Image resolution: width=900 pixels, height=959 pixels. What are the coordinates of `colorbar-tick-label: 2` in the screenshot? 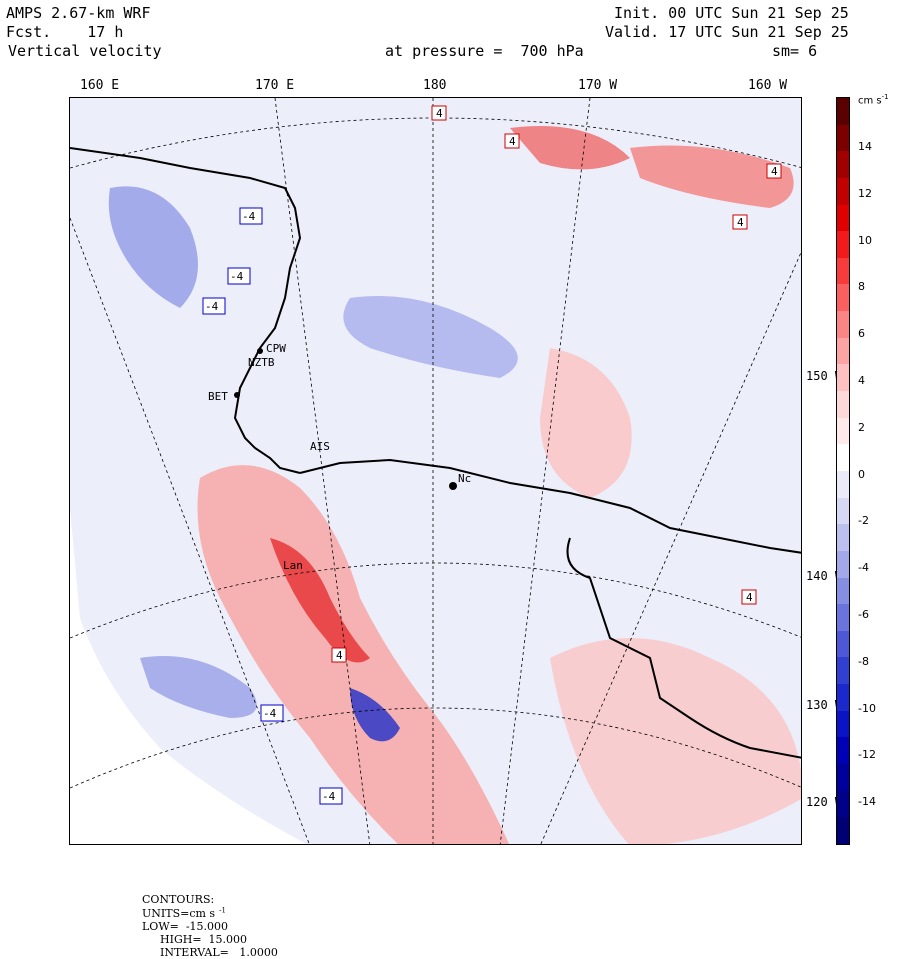 It's located at (861, 427).